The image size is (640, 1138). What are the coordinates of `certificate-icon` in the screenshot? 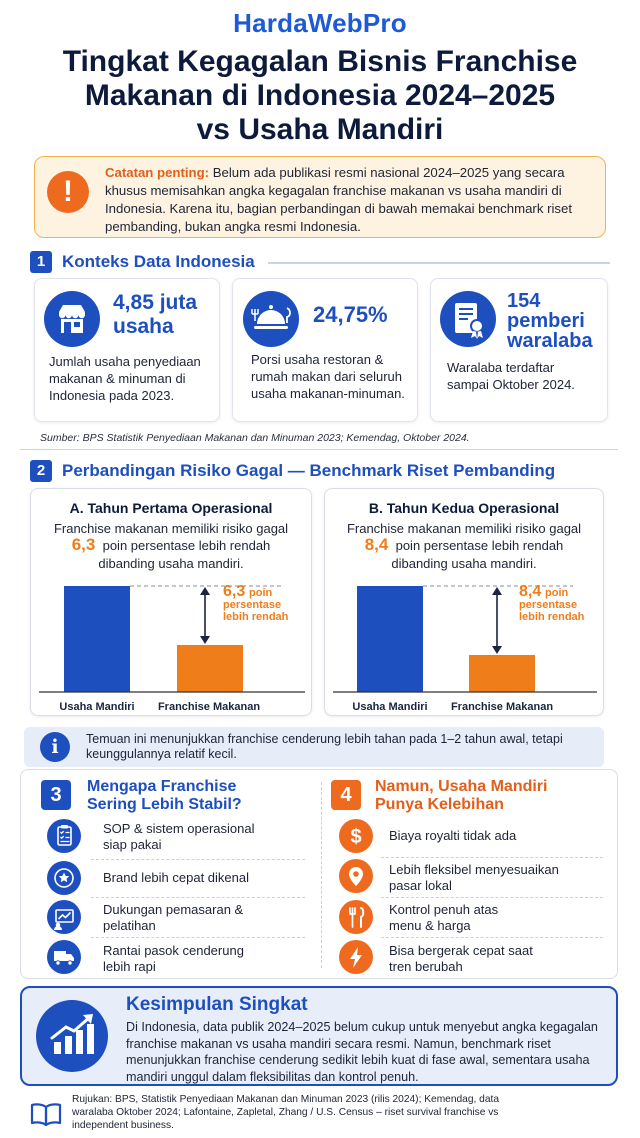 It's located at (468, 319).